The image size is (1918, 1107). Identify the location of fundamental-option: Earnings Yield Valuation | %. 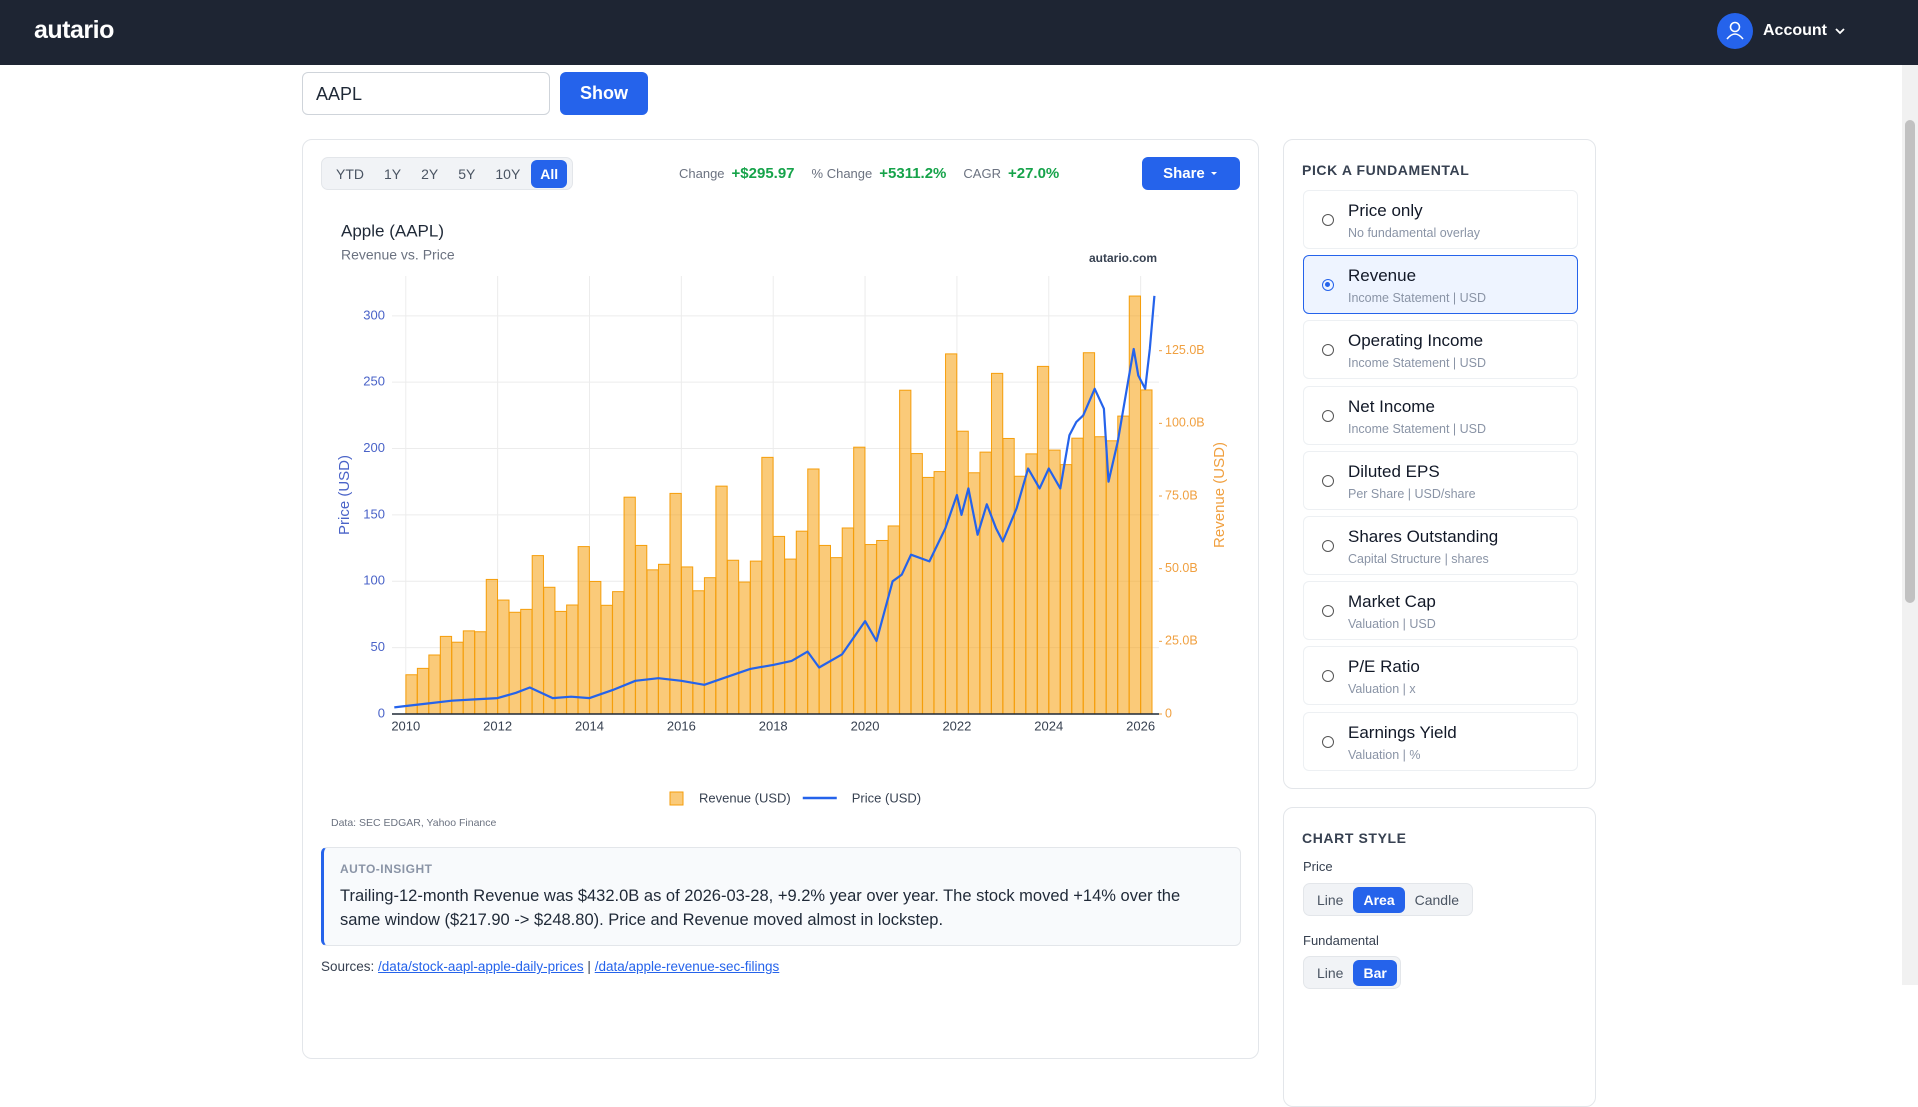
(1440, 741).